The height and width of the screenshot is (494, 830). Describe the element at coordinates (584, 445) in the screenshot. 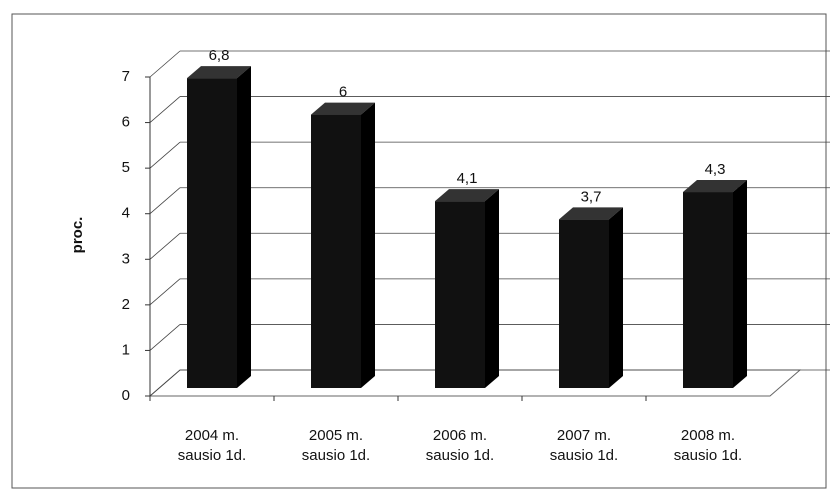

I see `x-tick-label: 2007 m. sausio 1d.` at that location.